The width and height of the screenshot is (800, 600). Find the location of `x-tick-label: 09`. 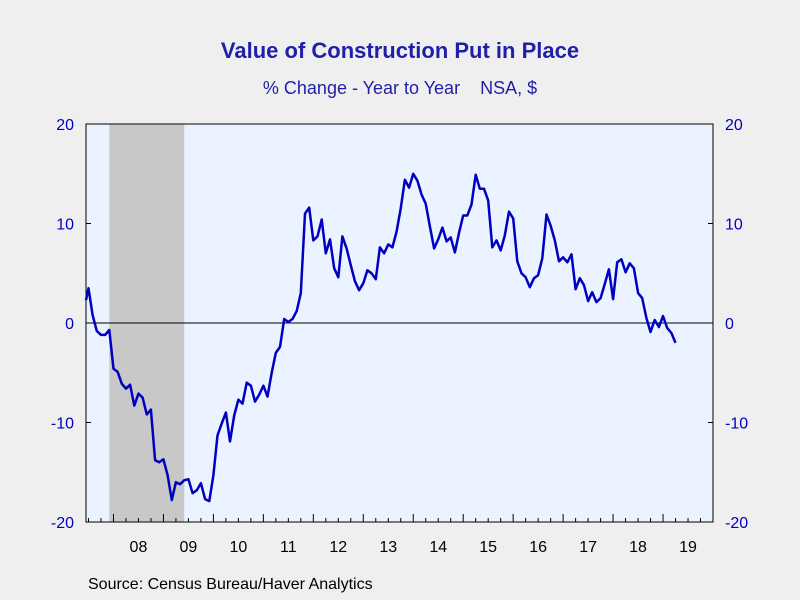

x-tick-label: 09 is located at coordinates (189, 547).